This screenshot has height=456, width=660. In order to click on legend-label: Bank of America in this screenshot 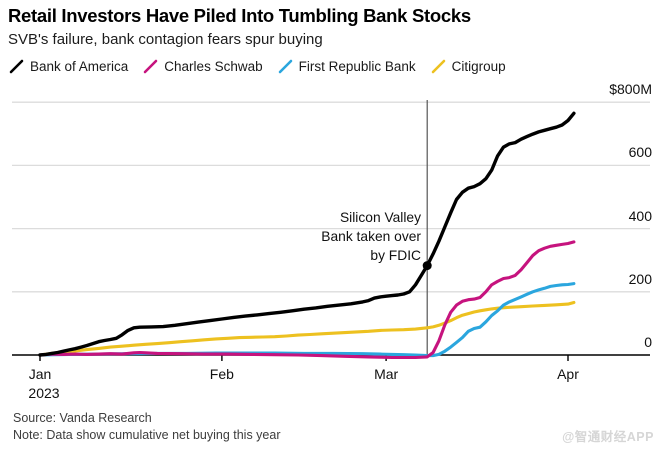, I will do `click(79, 66)`.